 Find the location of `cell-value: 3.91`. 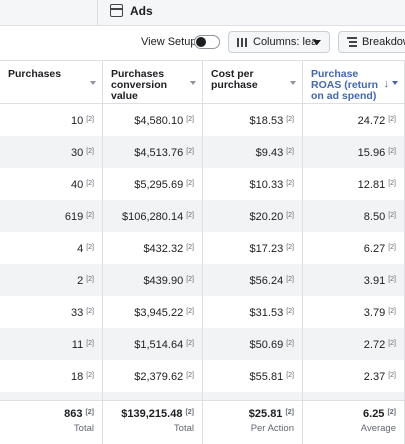

cell-value: 3.91 is located at coordinates (374, 281).